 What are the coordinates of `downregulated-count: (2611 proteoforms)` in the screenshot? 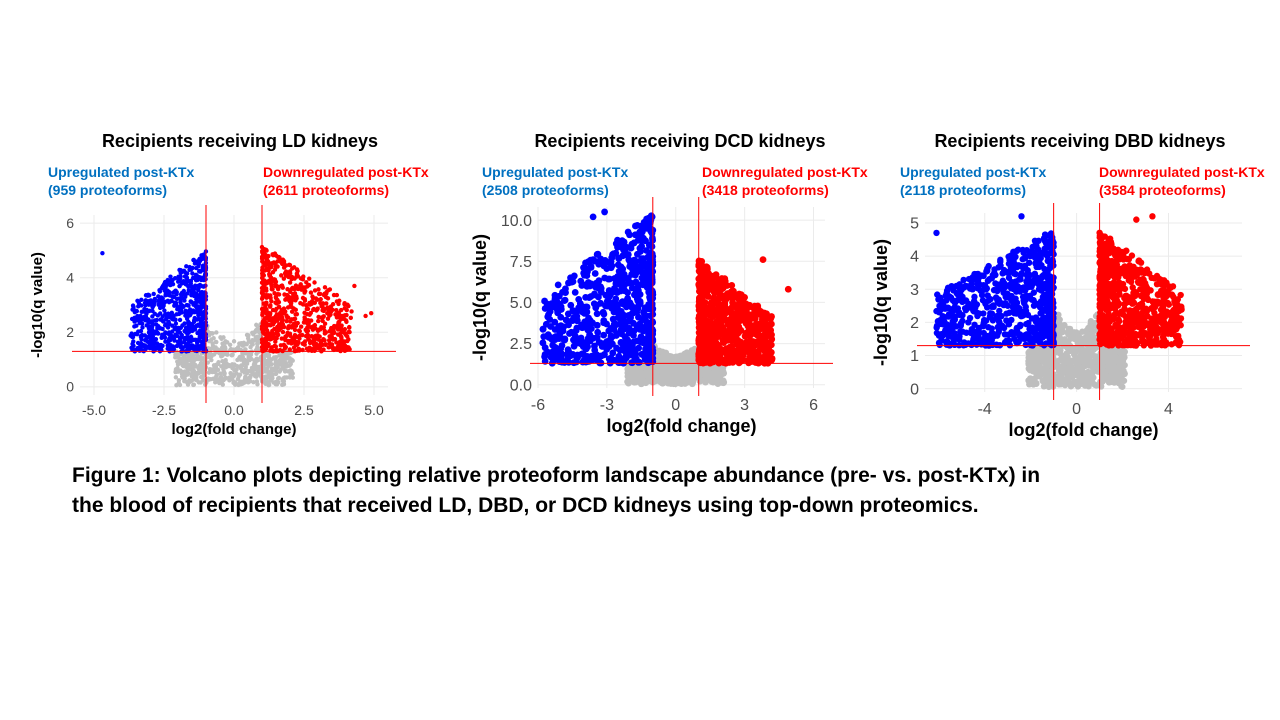 It's located at (326, 190).